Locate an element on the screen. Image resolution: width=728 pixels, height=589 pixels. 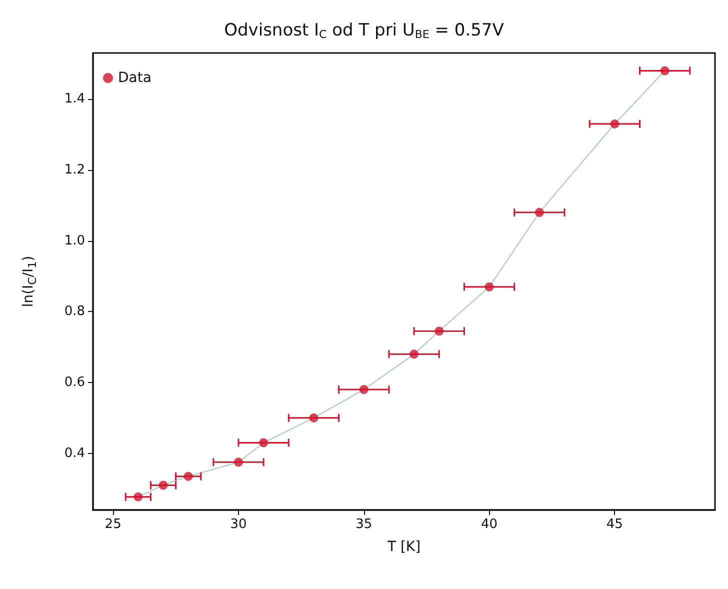
x-axis-title: T [K] is located at coordinates (403, 547).